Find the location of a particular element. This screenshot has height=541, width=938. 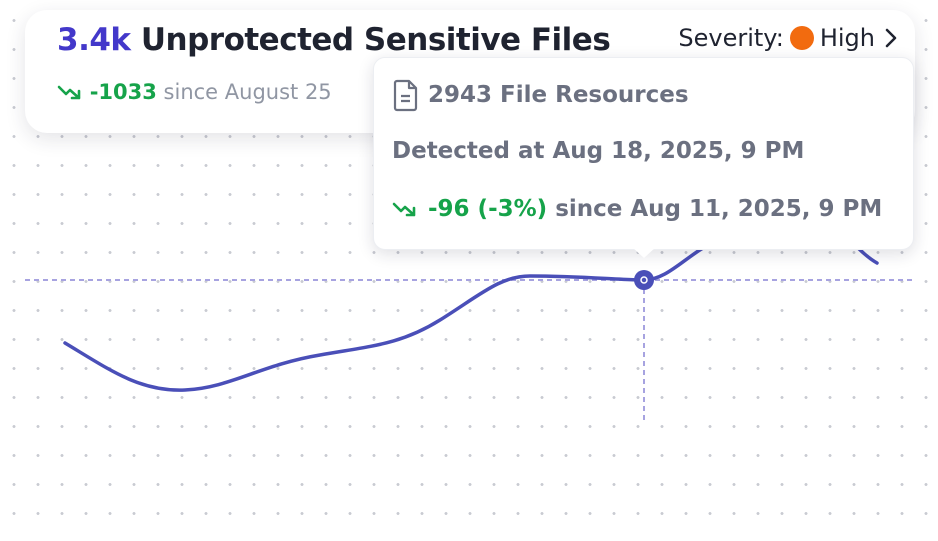

header-title: 3.4k Unprotected Sensitive Files is located at coordinates (334, 40).